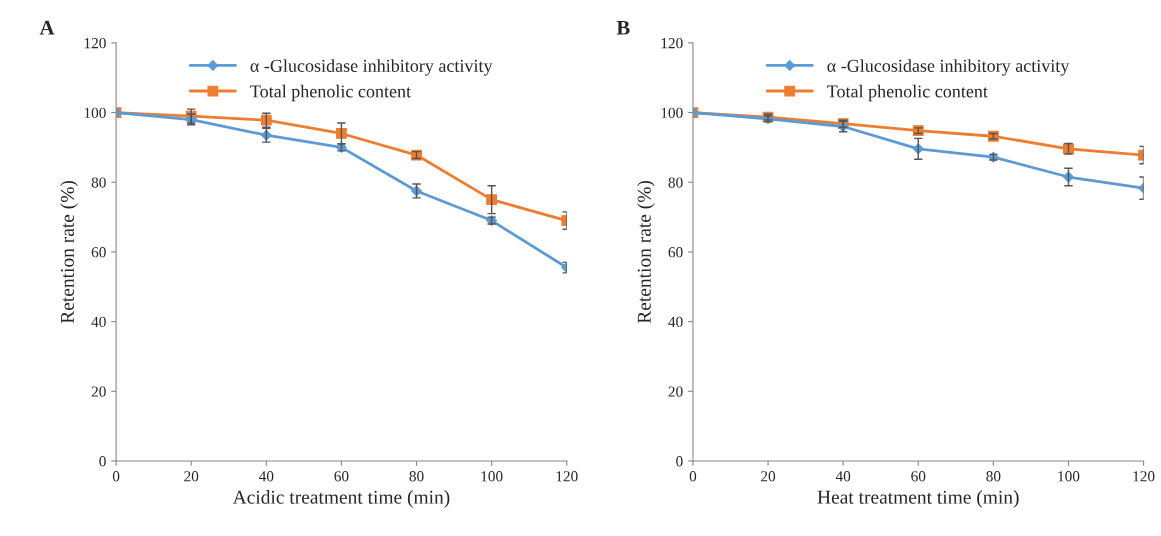 The width and height of the screenshot is (1161, 536). What do you see at coordinates (623, 27) in the screenshot?
I see `chart-title: B` at bounding box center [623, 27].